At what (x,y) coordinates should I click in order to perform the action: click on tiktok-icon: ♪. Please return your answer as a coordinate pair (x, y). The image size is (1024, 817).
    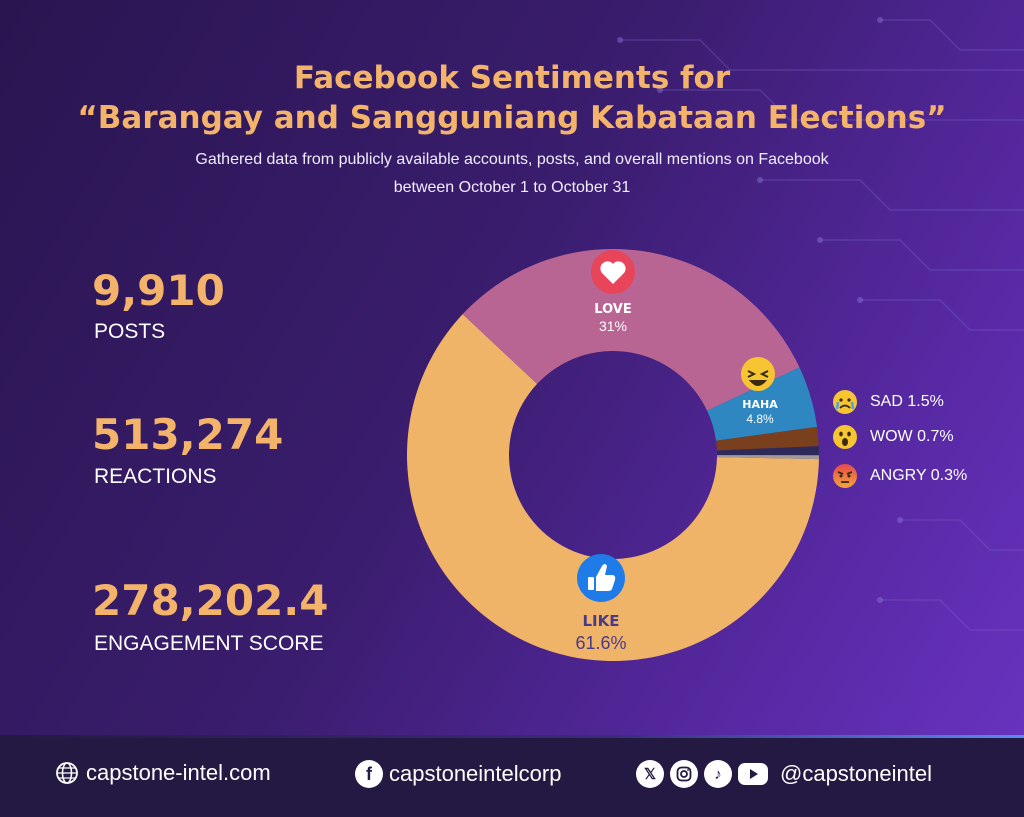
    Looking at the image, I should click on (718, 774).